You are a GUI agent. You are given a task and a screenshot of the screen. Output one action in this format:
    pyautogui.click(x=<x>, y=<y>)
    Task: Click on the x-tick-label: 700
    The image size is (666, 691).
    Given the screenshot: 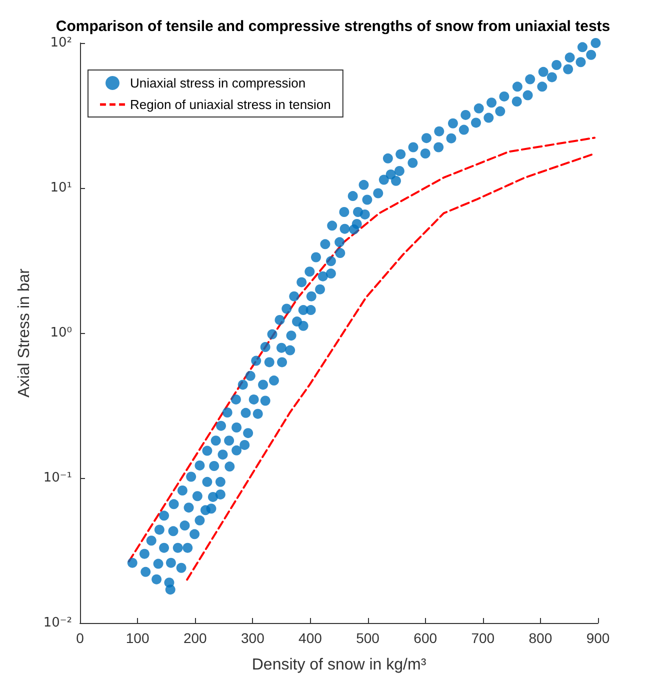 What is the action you would take?
    pyautogui.click(x=483, y=638)
    